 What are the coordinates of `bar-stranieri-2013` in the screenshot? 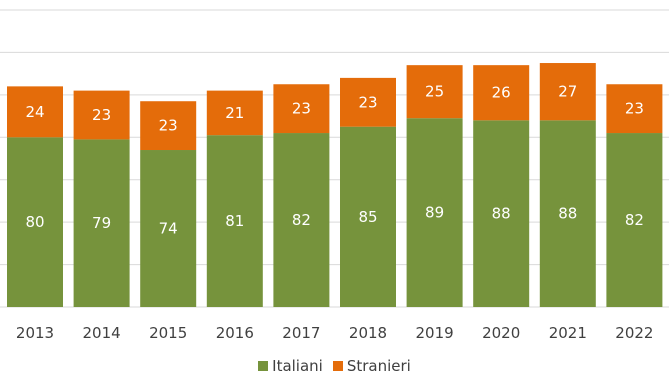 It's located at (35, 112).